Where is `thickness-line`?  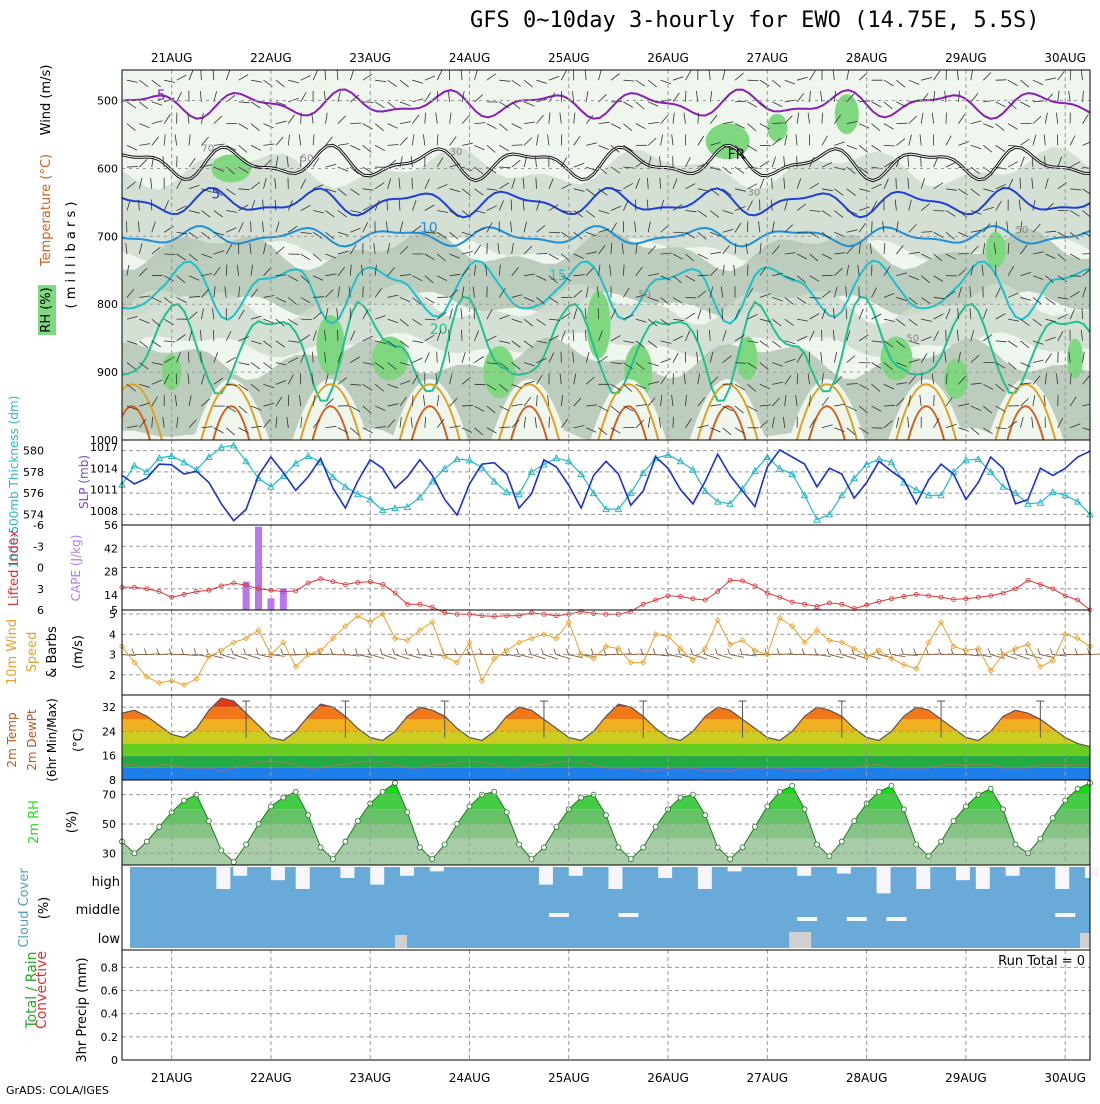
thickness-line is located at coordinates (606, 482).